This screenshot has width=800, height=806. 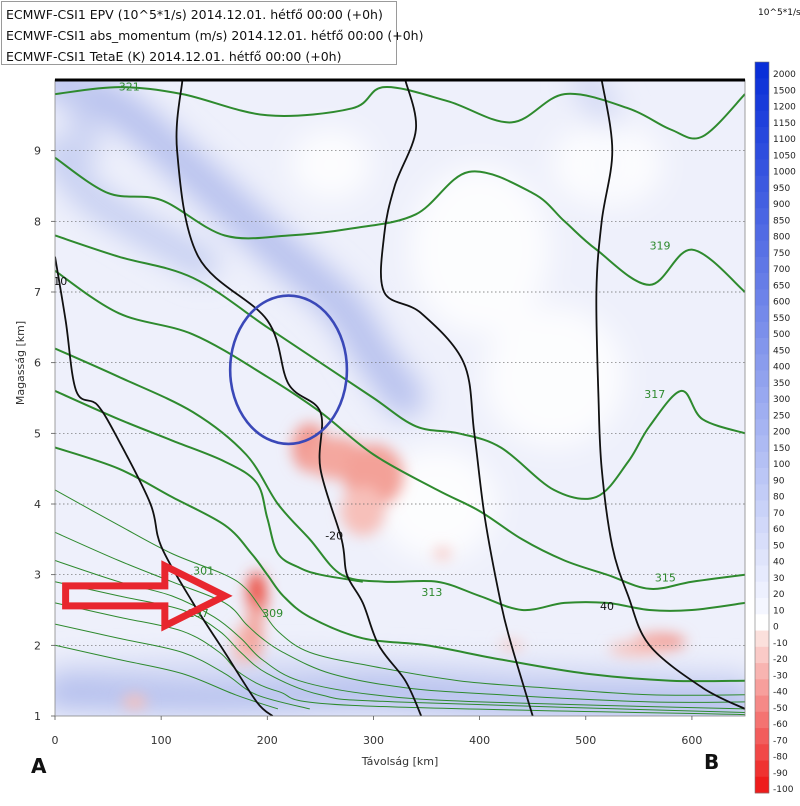 What do you see at coordinates (607, 606) in the screenshot?
I see `contour-label: 40` at bounding box center [607, 606].